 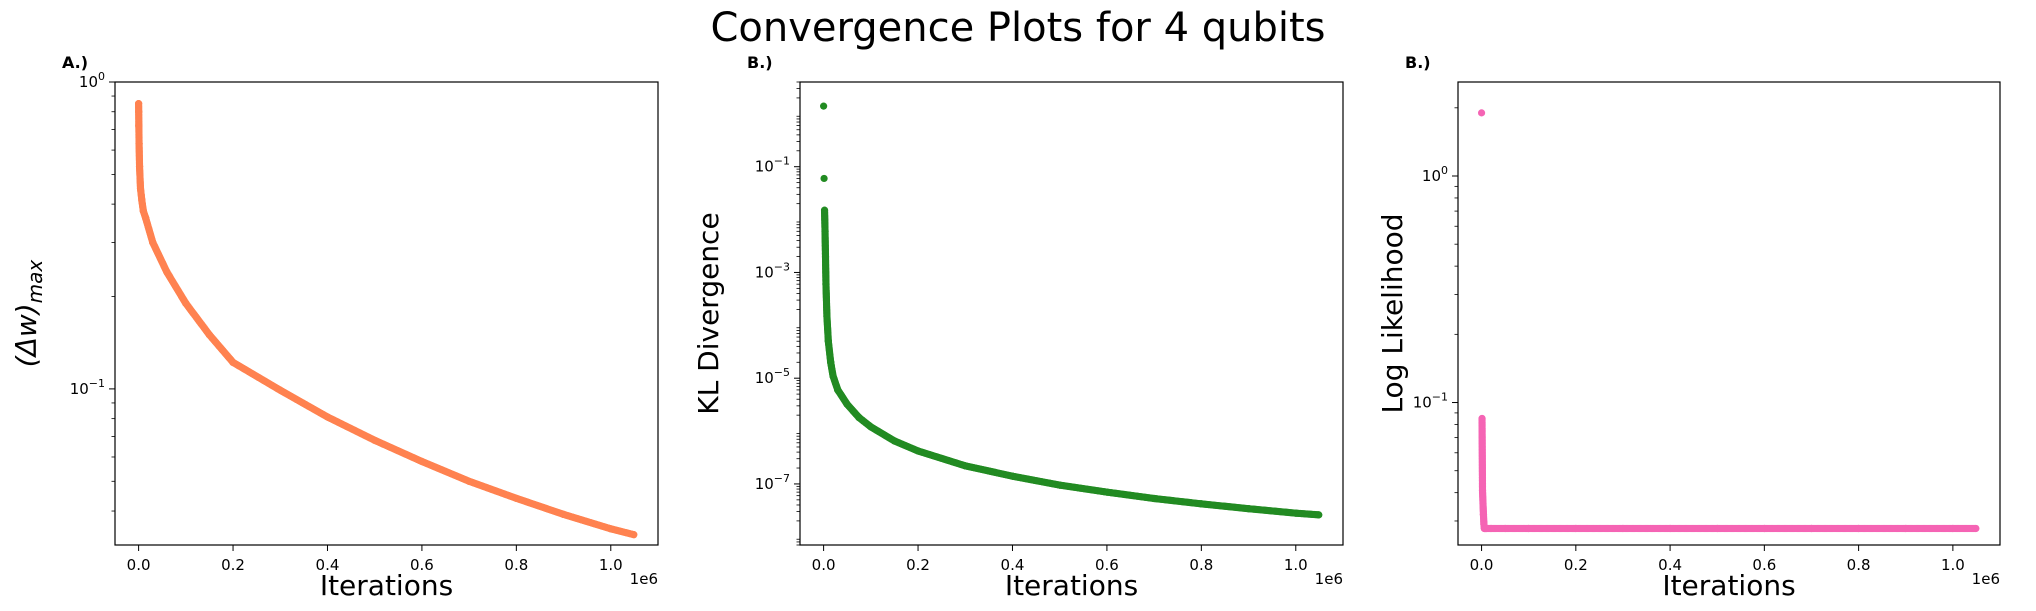 I want to click on panel-label: A.), so click(x=75, y=62).